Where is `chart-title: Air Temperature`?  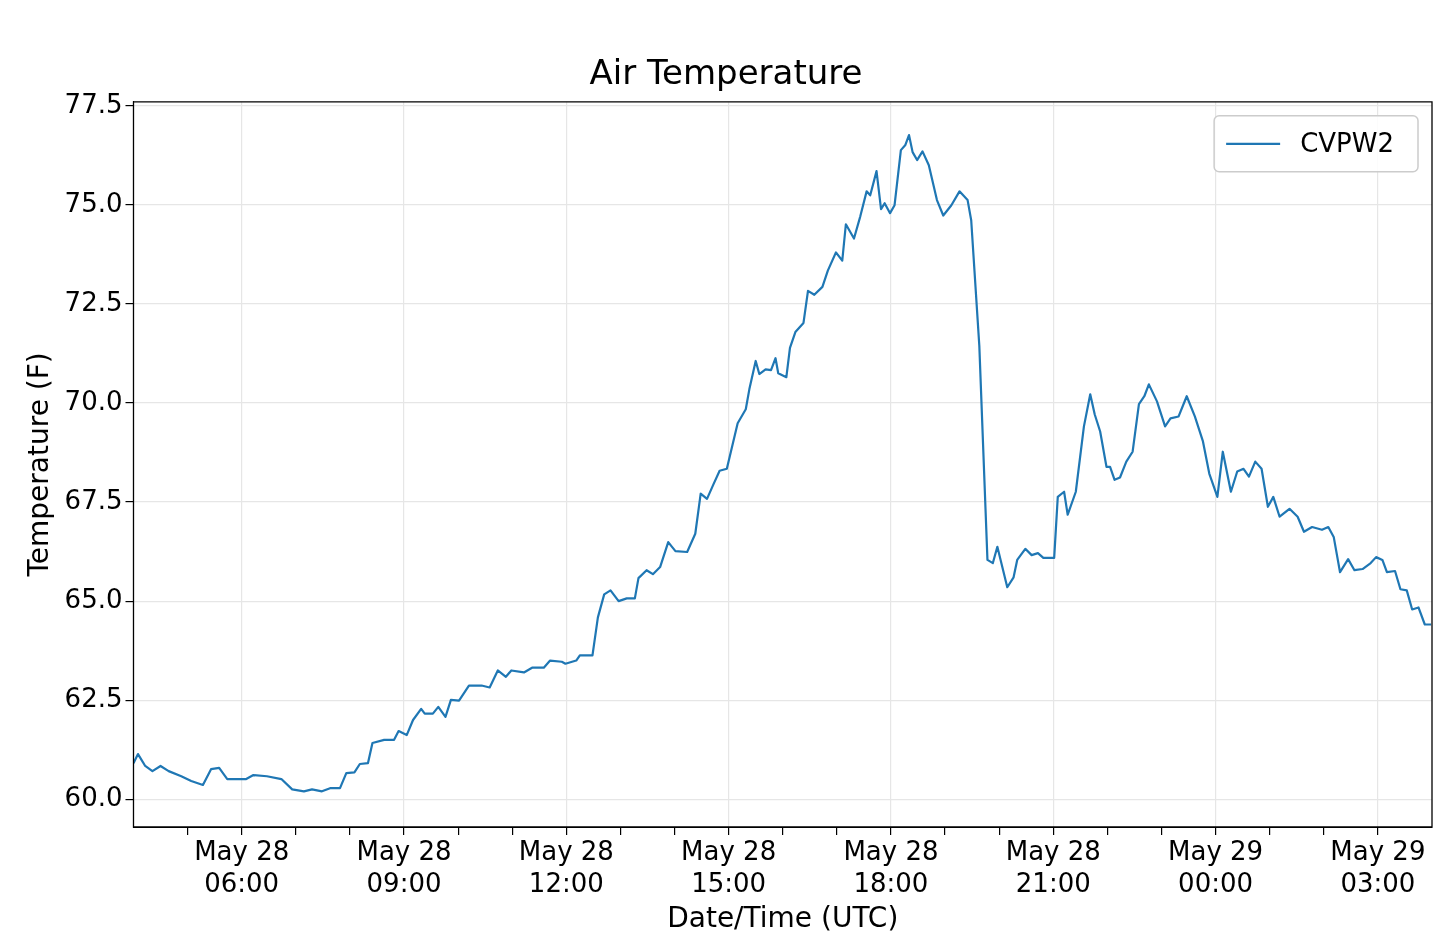
chart-title: Air Temperature is located at coordinates (726, 72).